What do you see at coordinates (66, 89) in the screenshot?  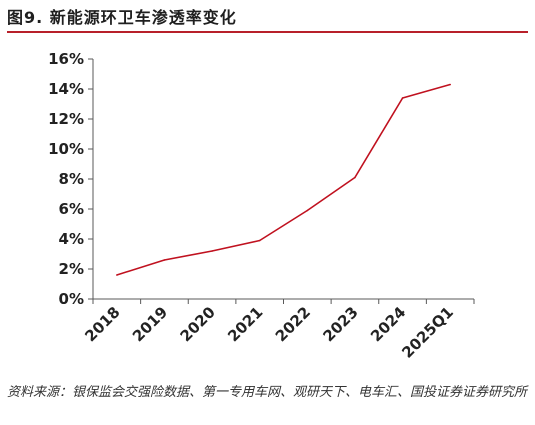 I see `y-tick-label: 14%` at bounding box center [66, 89].